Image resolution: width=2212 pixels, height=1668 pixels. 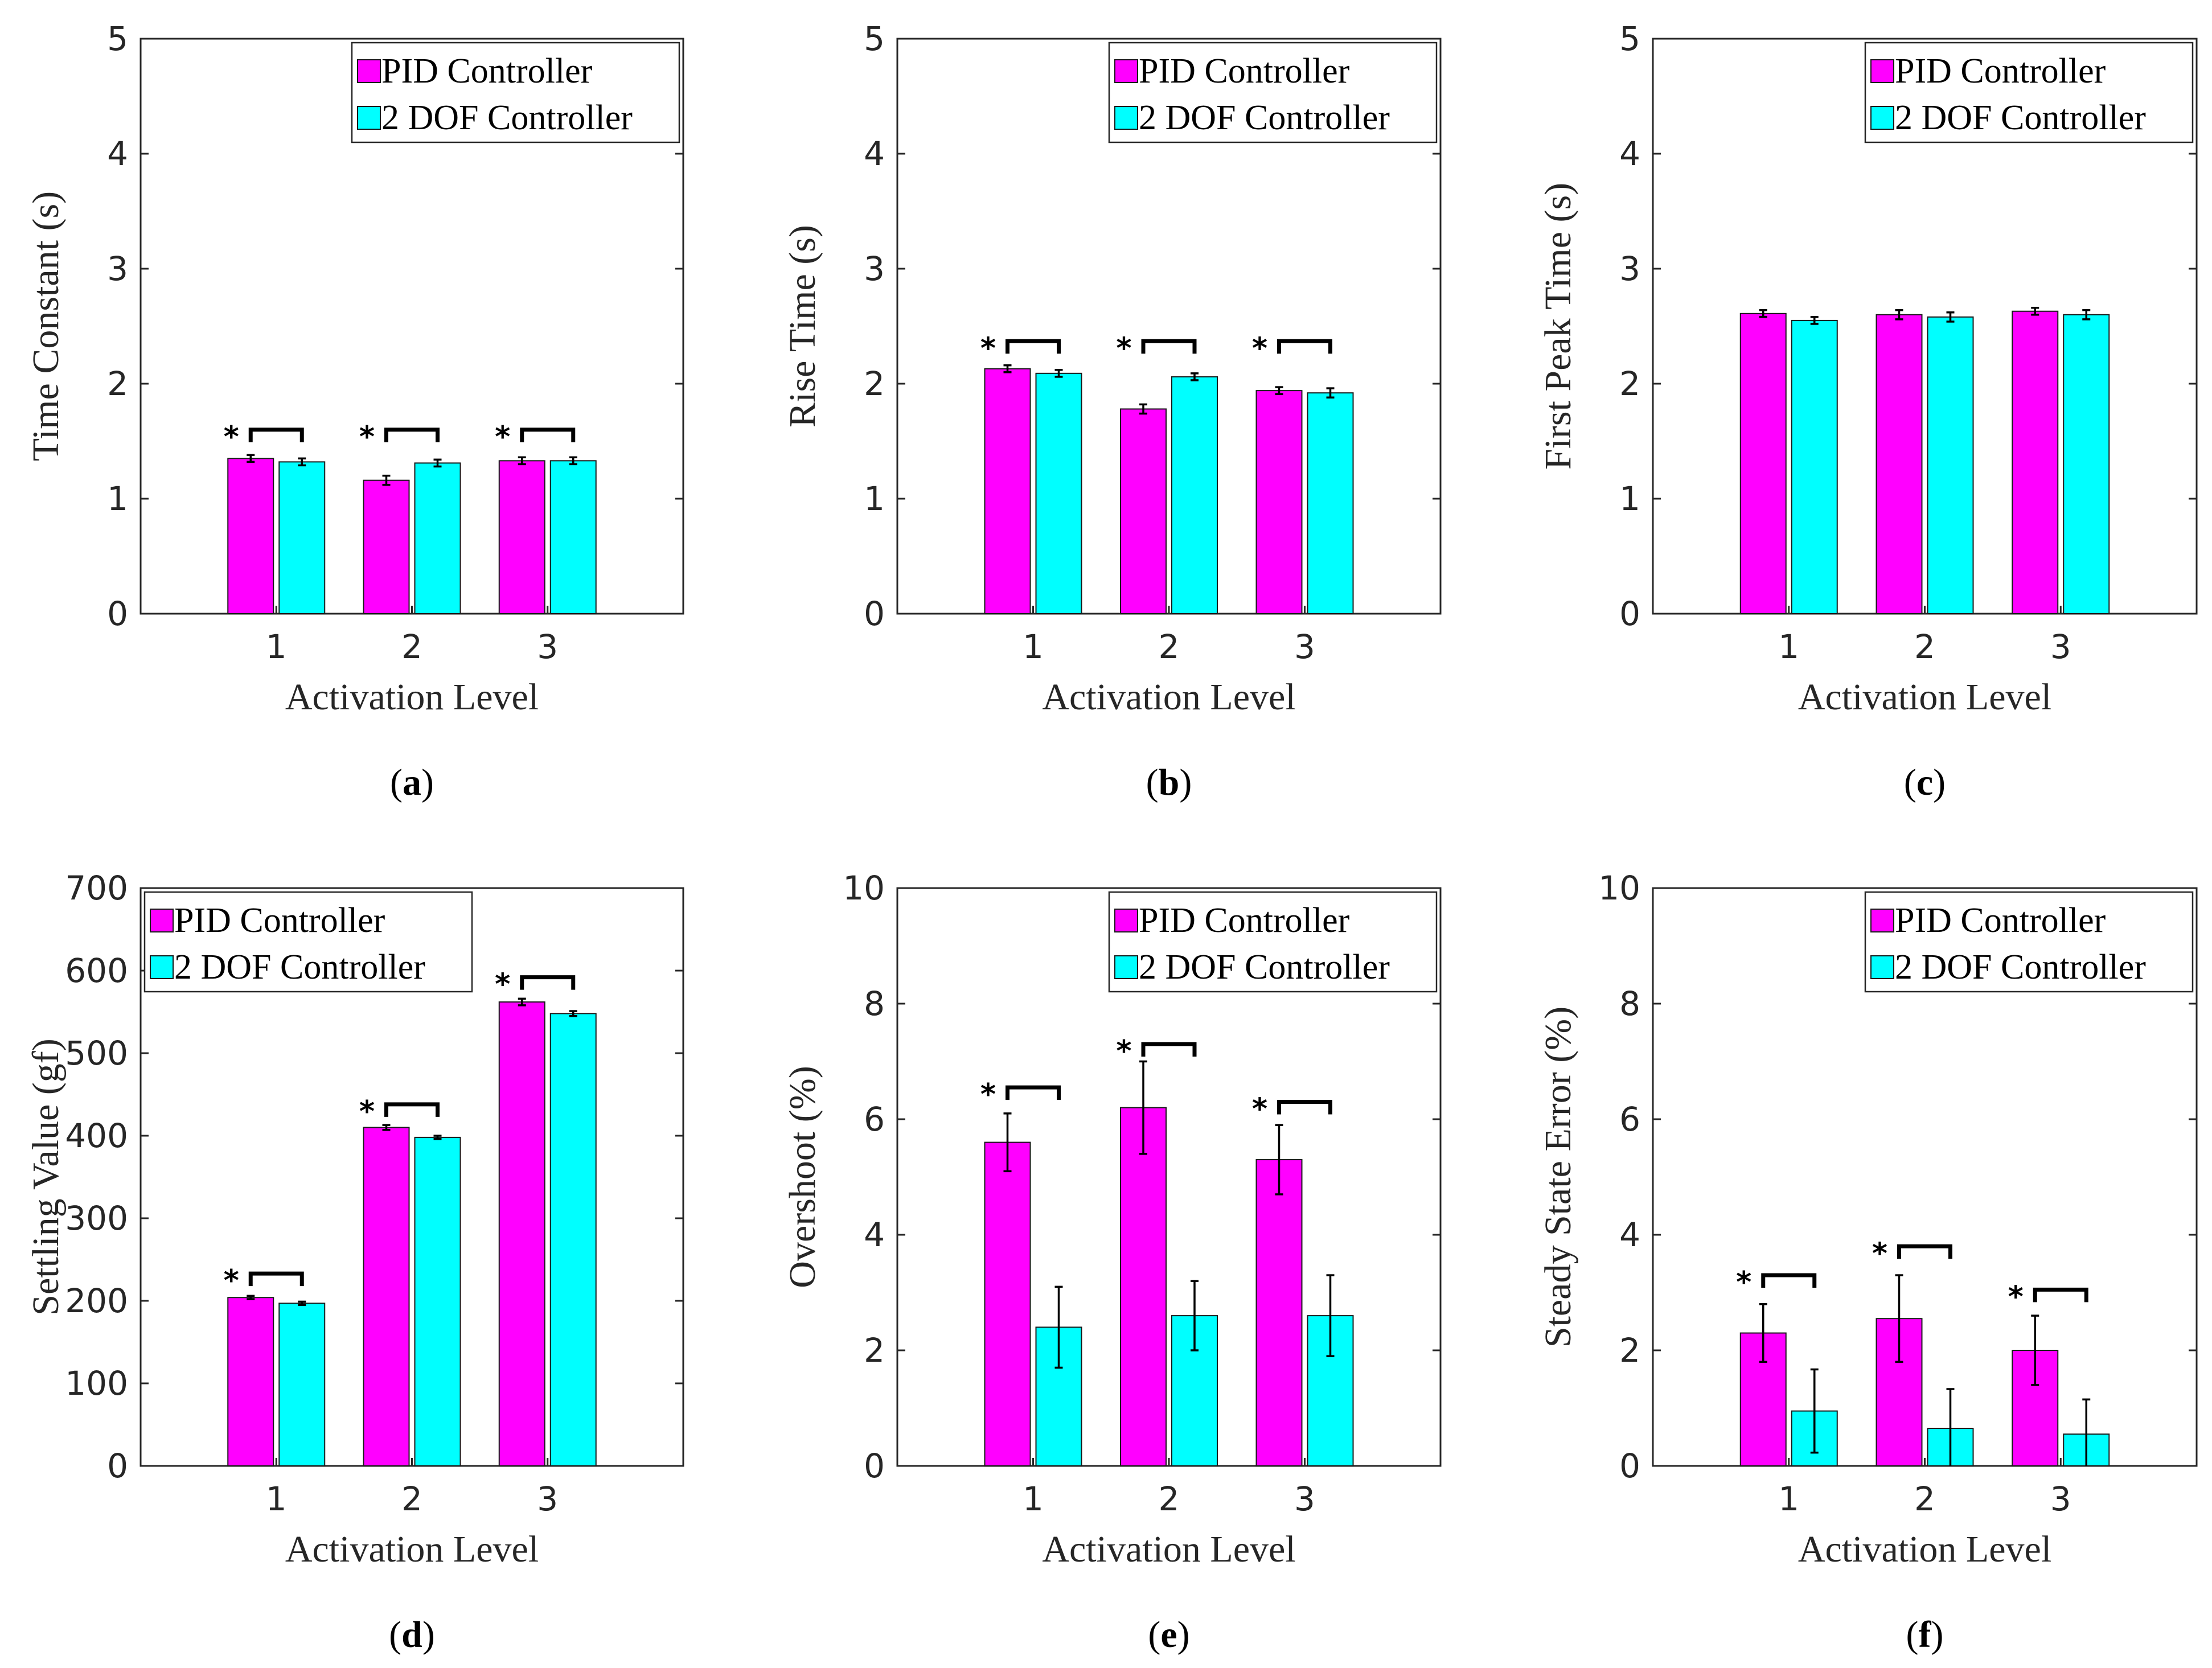 What do you see at coordinates (96, 1383) in the screenshot?
I see `y-tick-label: 100` at bounding box center [96, 1383].